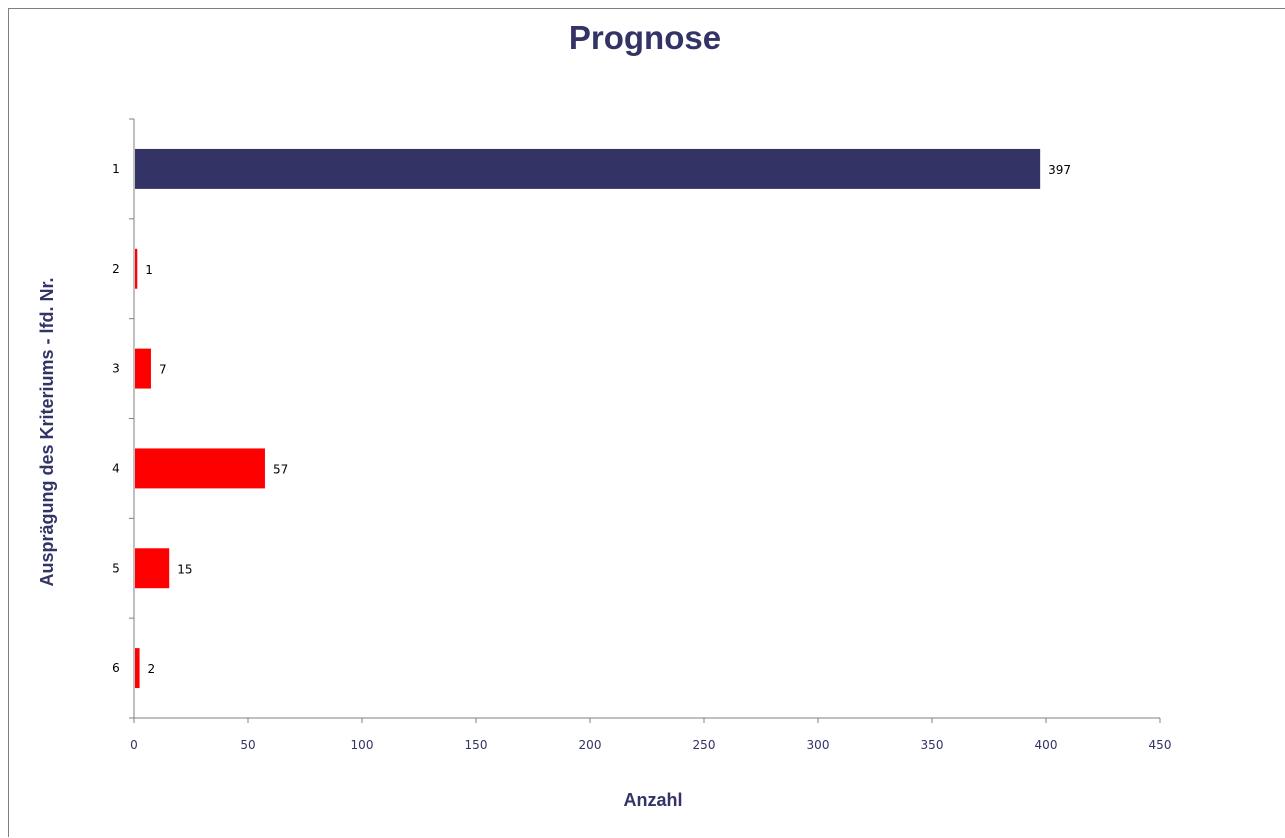  What do you see at coordinates (645, 37) in the screenshot?
I see `chart-title: Prognose` at bounding box center [645, 37].